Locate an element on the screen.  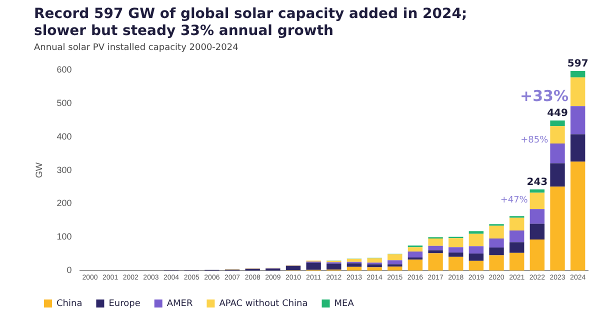
legend-label: AMER is located at coordinates (179, 303).